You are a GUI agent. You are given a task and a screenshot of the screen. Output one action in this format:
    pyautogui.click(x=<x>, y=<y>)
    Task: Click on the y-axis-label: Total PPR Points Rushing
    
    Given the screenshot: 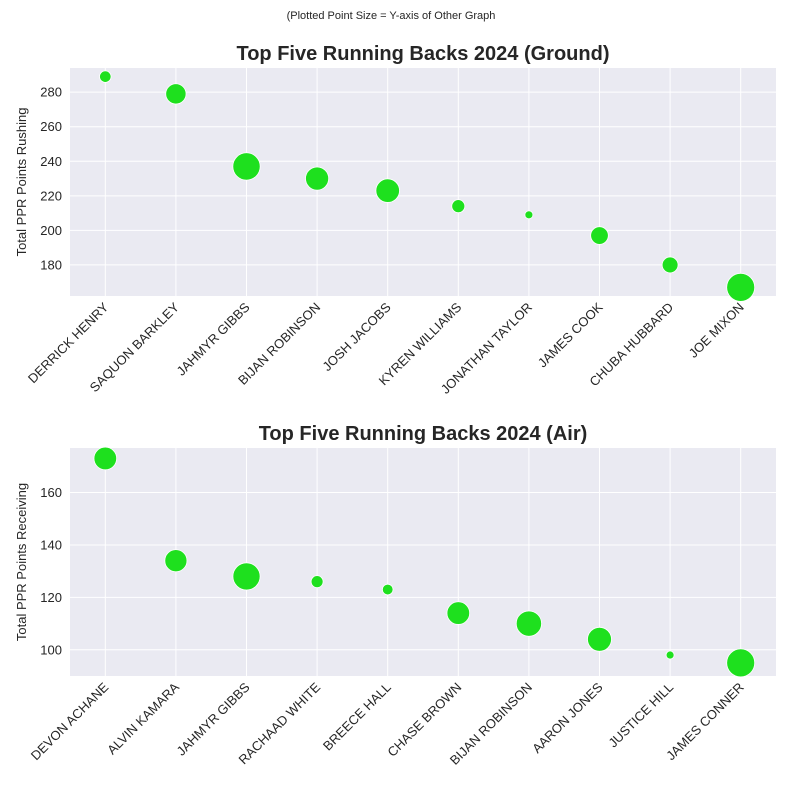 What is the action you would take?
    pyautogui.click(x=21, y=182)
    